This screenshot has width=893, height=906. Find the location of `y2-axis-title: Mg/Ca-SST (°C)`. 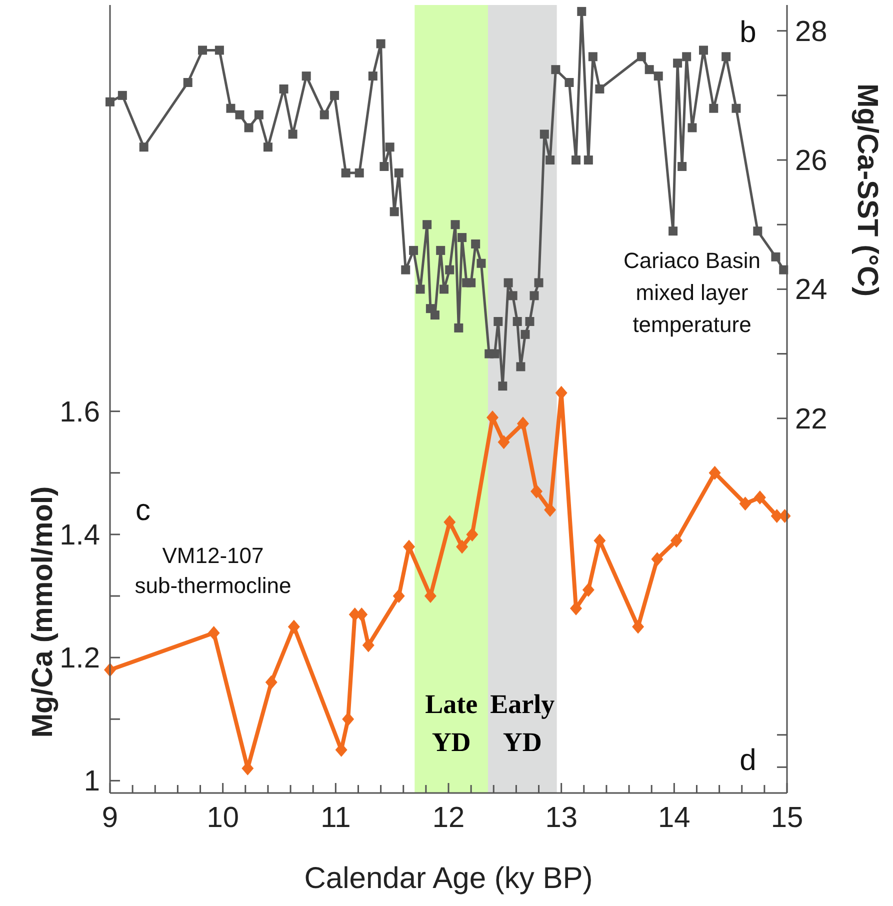

y2-axis-title: Mg/Ca-SST (°C) is located at coordinates (867, 190).